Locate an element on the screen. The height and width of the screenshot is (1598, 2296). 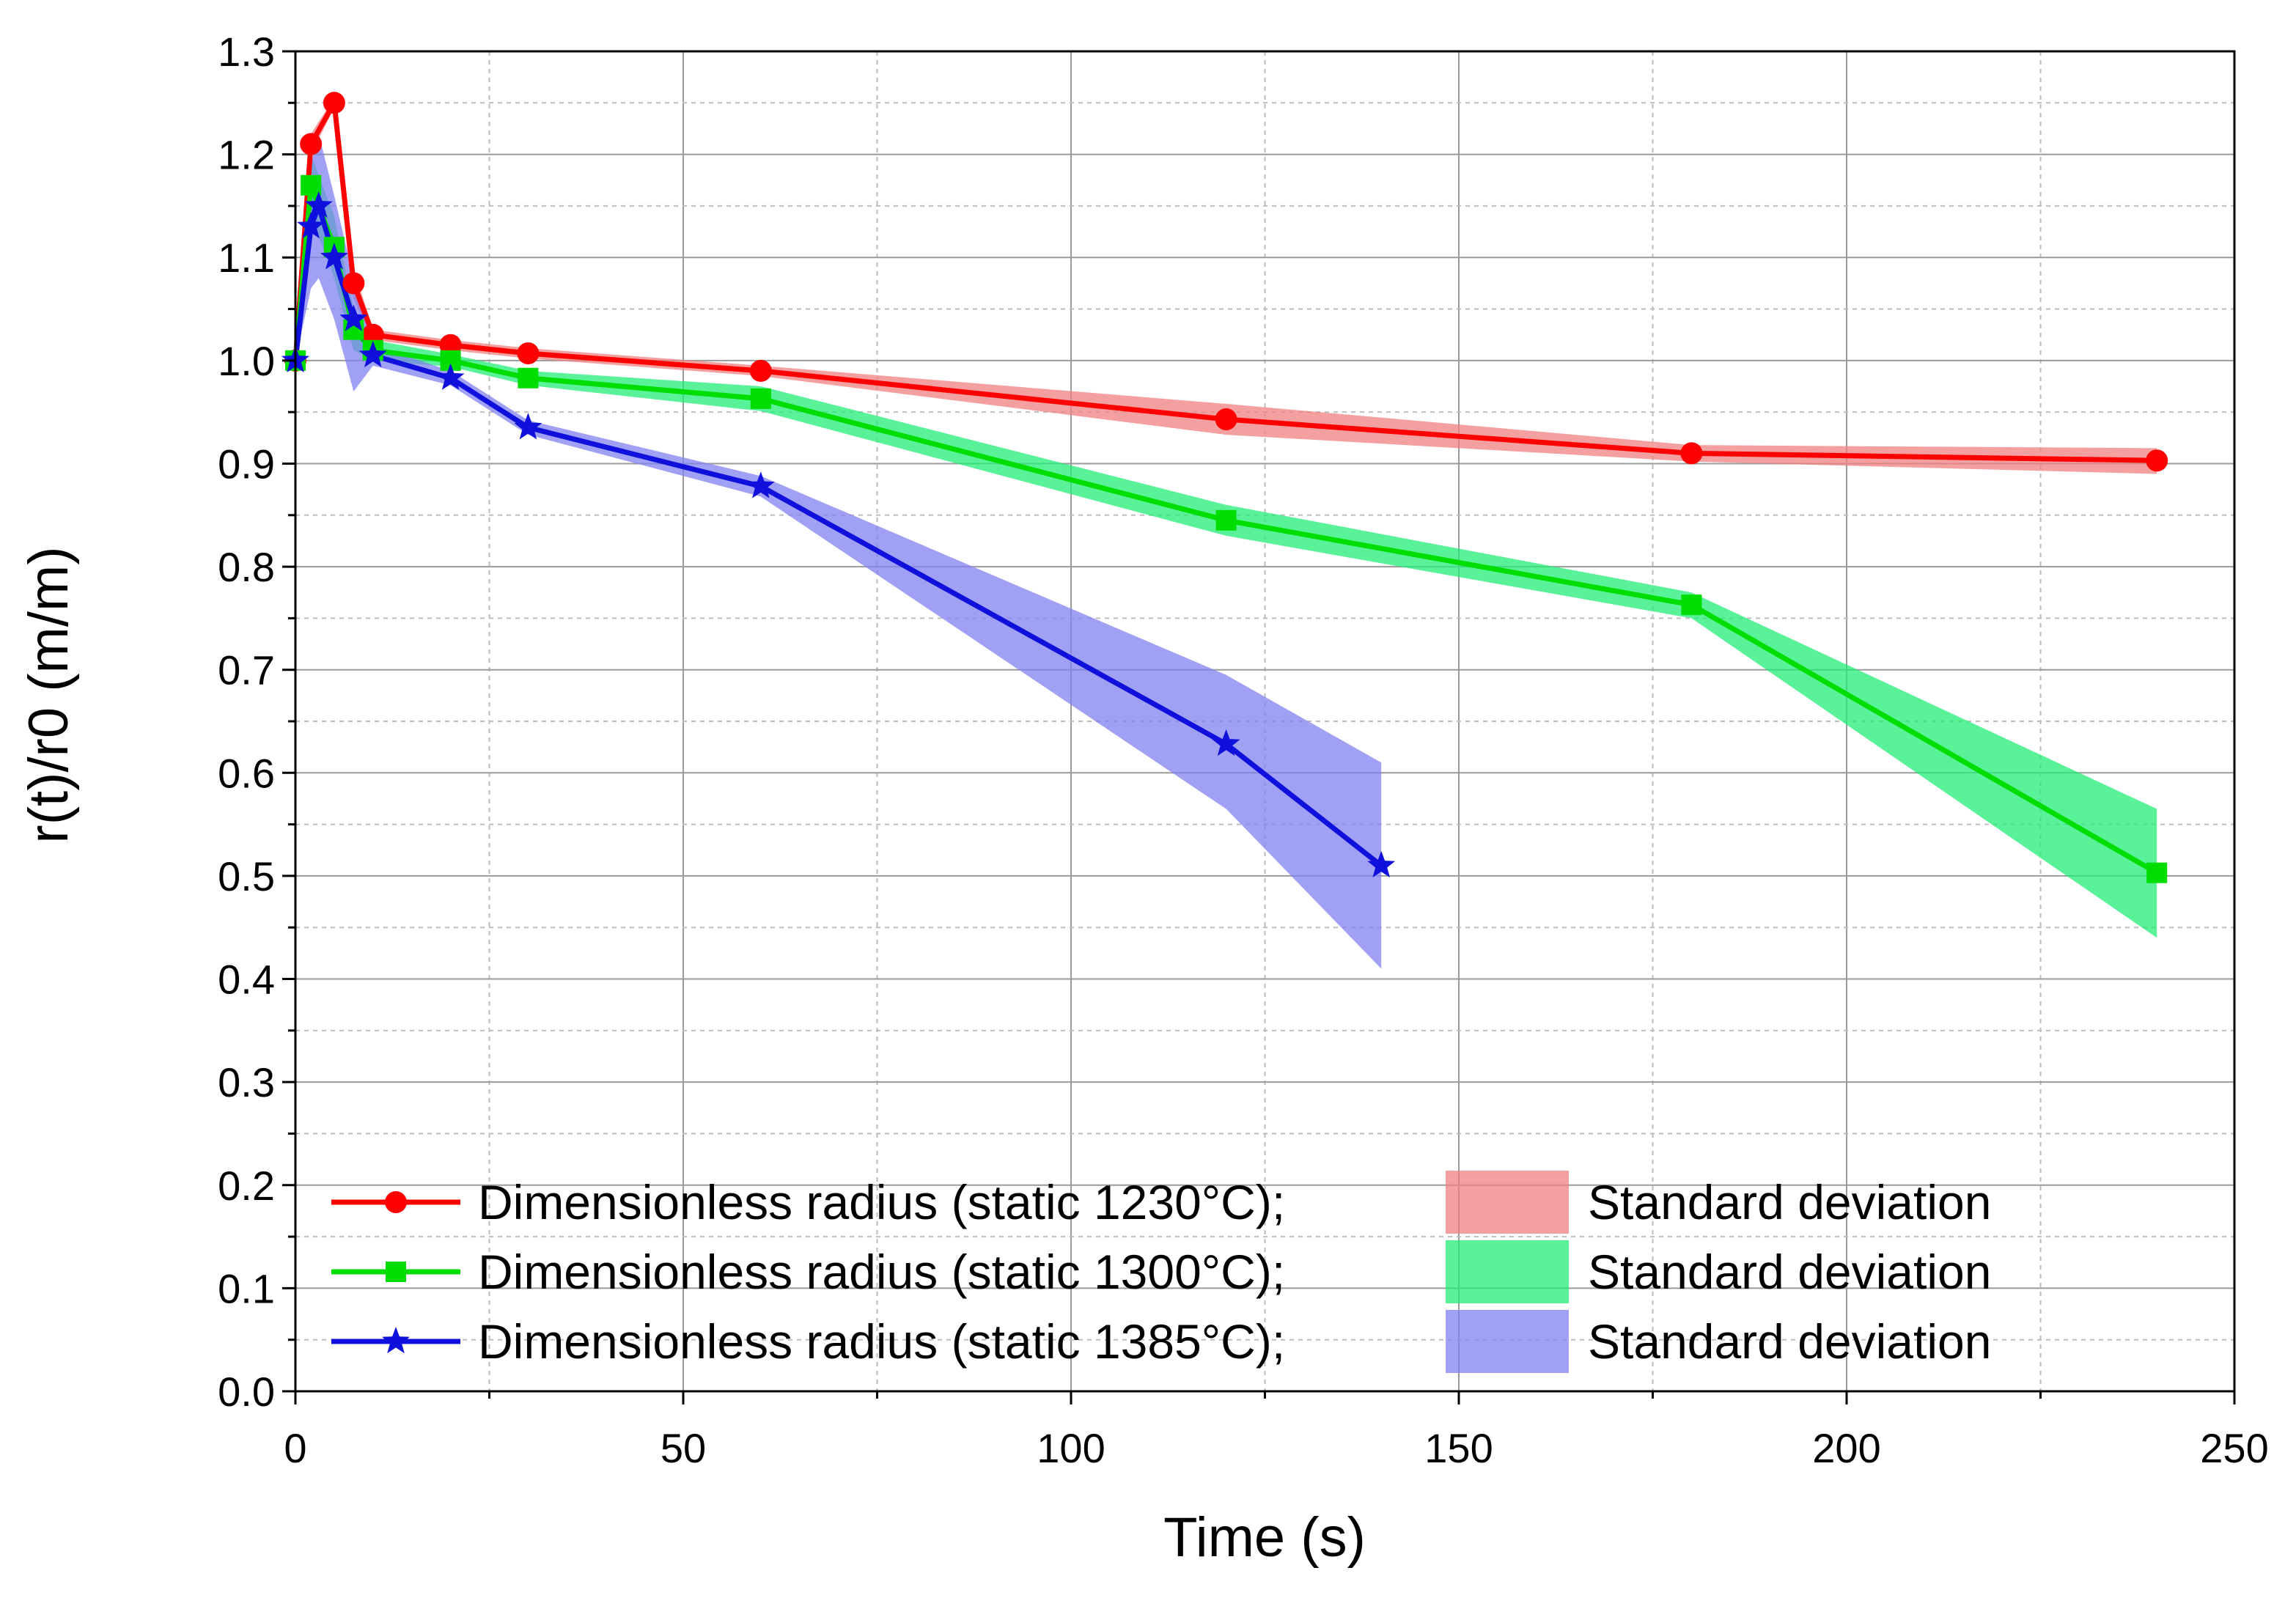
x-tick-label: 150 is located at coordinates (1458, 1448).